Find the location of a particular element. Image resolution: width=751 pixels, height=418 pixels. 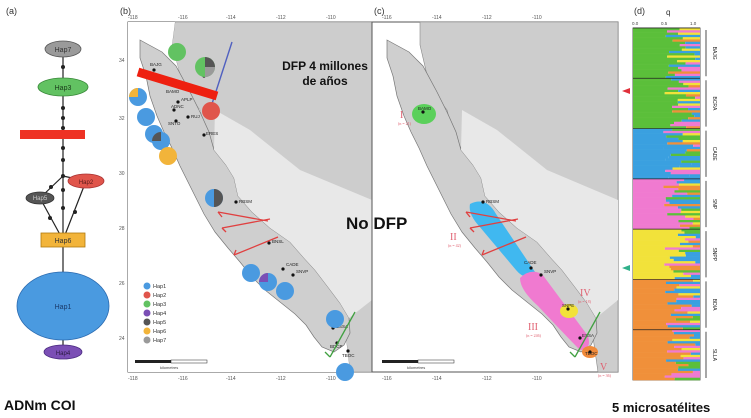

tick-top: -112 is located at coordinates (281, 18).